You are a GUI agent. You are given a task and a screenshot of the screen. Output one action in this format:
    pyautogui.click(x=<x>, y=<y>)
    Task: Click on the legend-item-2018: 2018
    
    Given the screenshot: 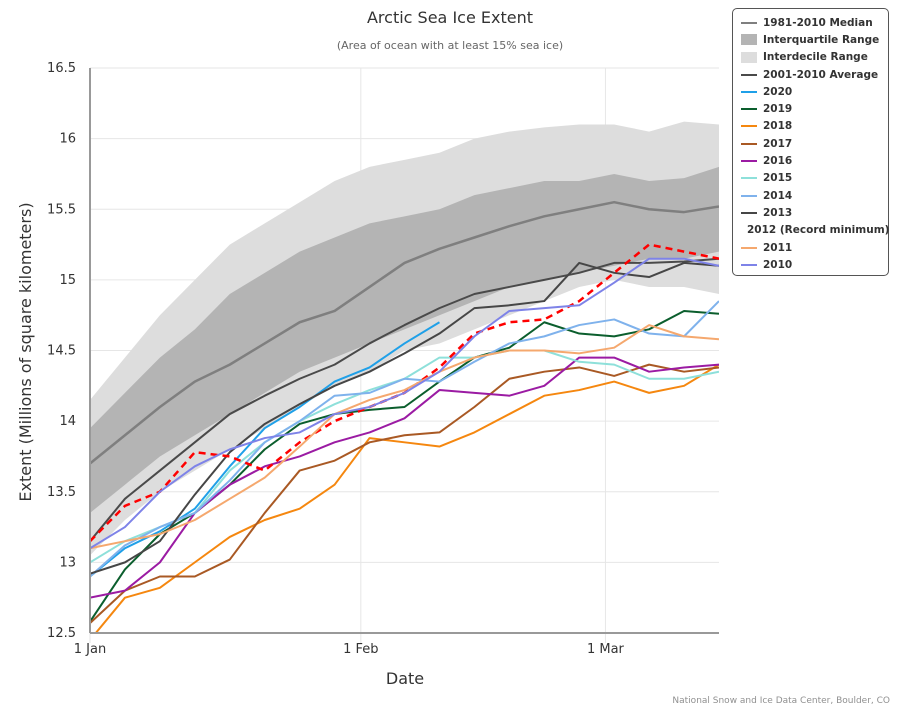 What is the action you would take?
    pyautogui.click(x=814, y=126)
    